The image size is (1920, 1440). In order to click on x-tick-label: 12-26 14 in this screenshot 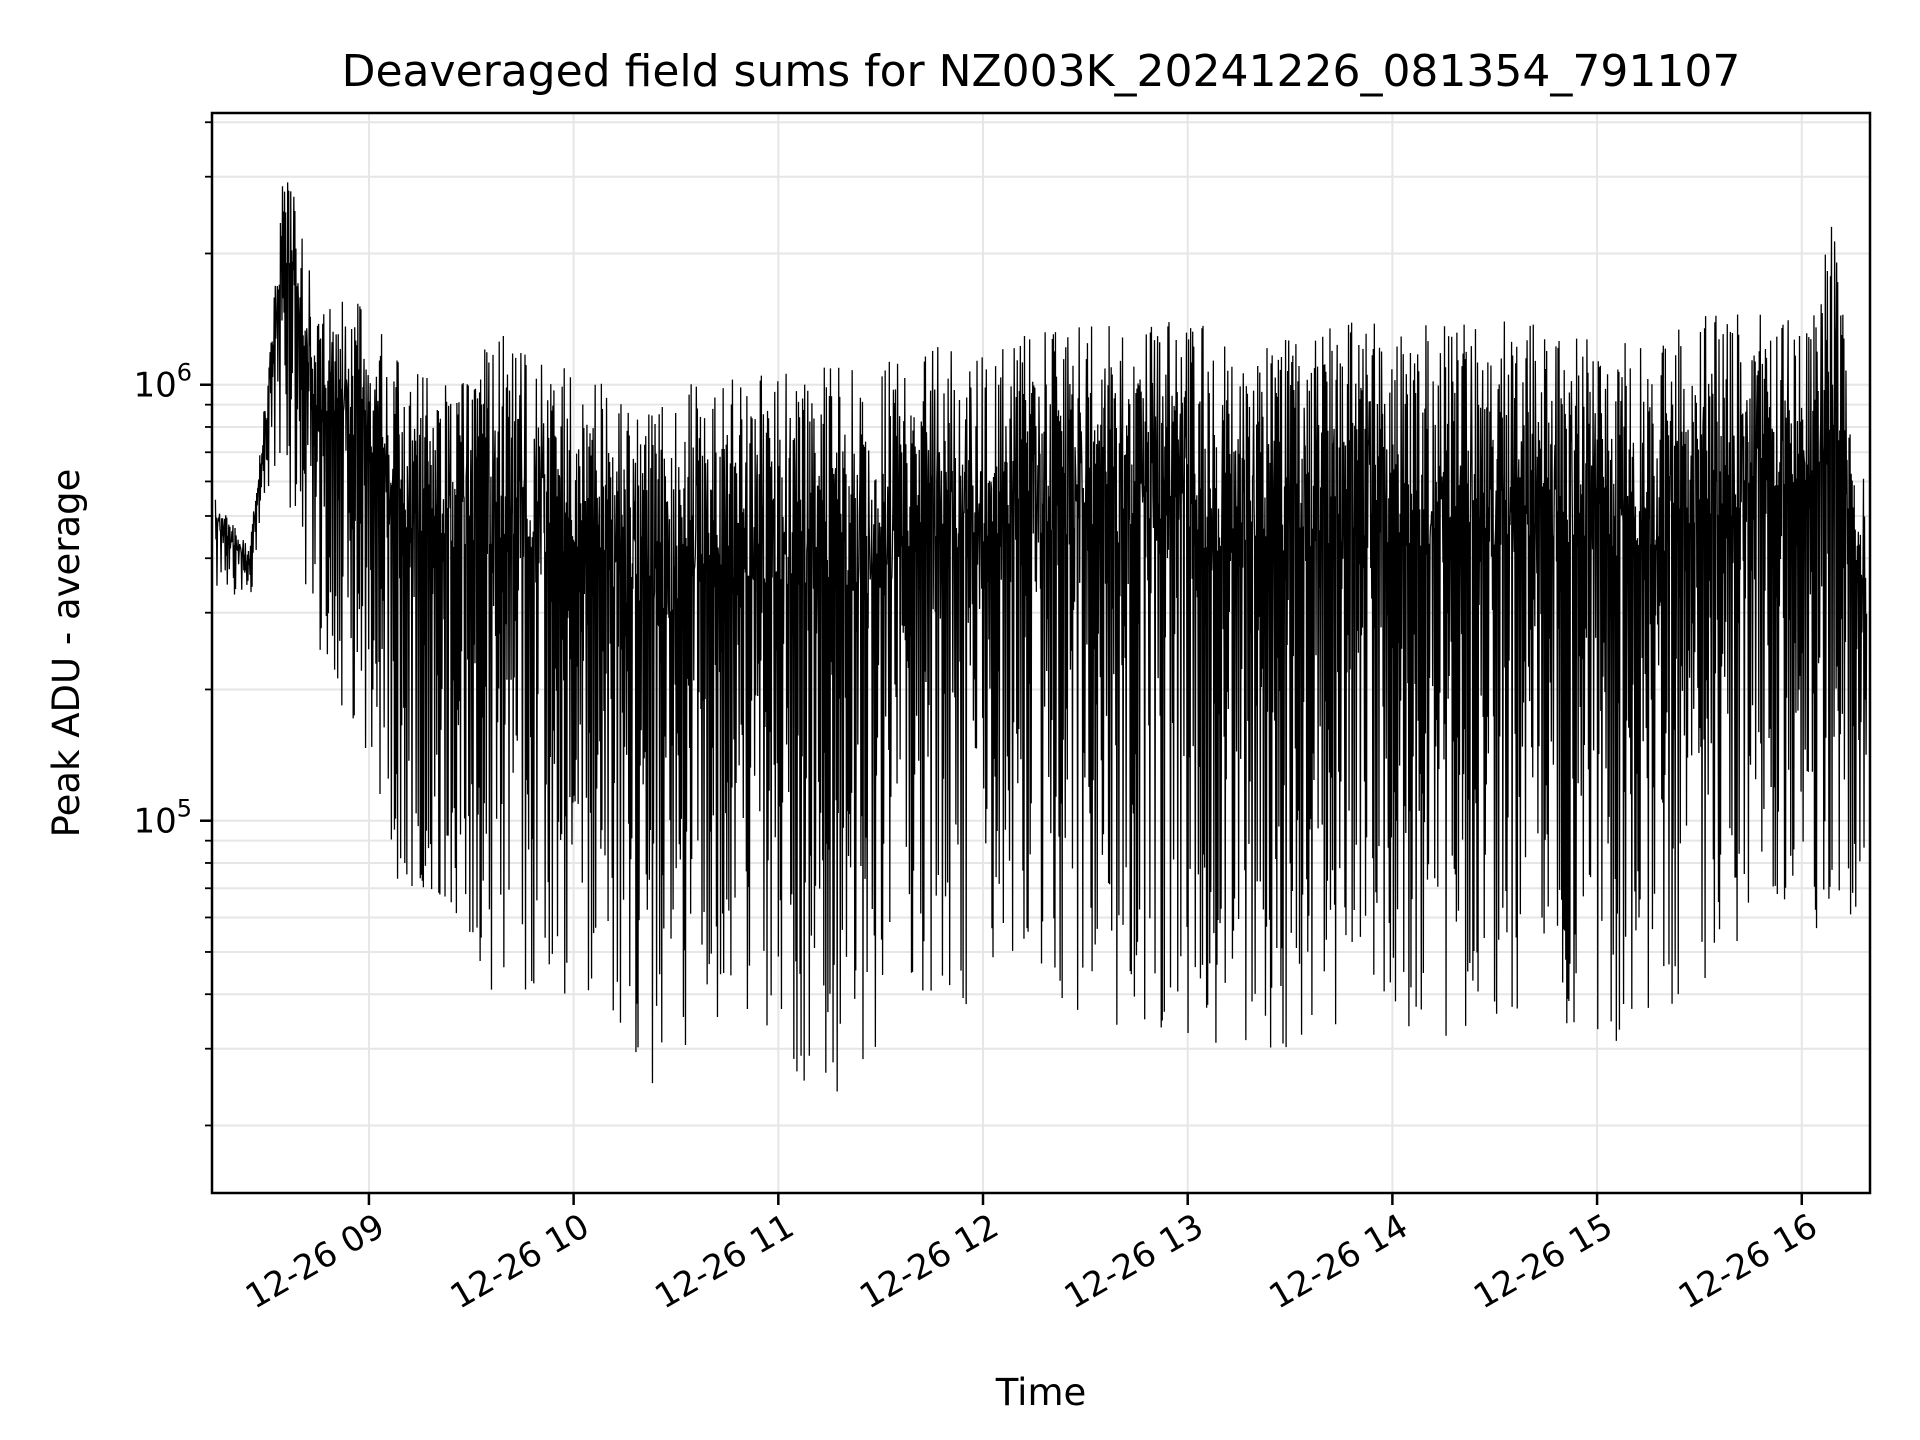, I will do `click(1338, 1261)`.